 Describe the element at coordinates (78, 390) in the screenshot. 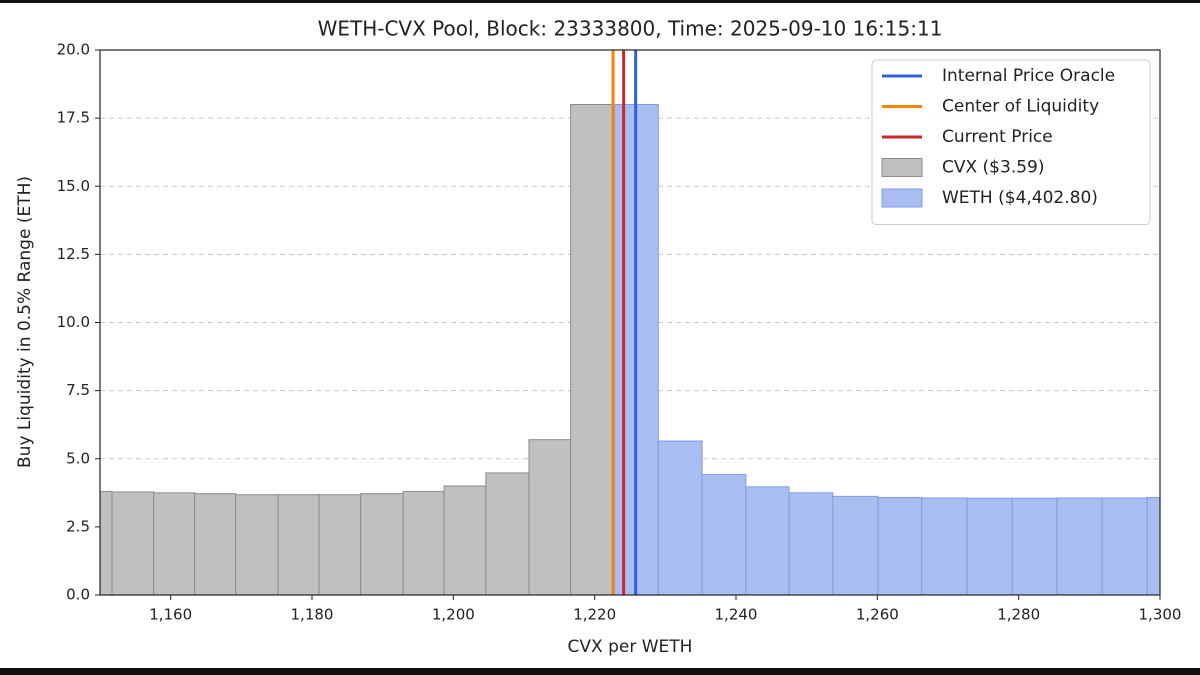

I see `y-tick-label: 7.5` at that location.